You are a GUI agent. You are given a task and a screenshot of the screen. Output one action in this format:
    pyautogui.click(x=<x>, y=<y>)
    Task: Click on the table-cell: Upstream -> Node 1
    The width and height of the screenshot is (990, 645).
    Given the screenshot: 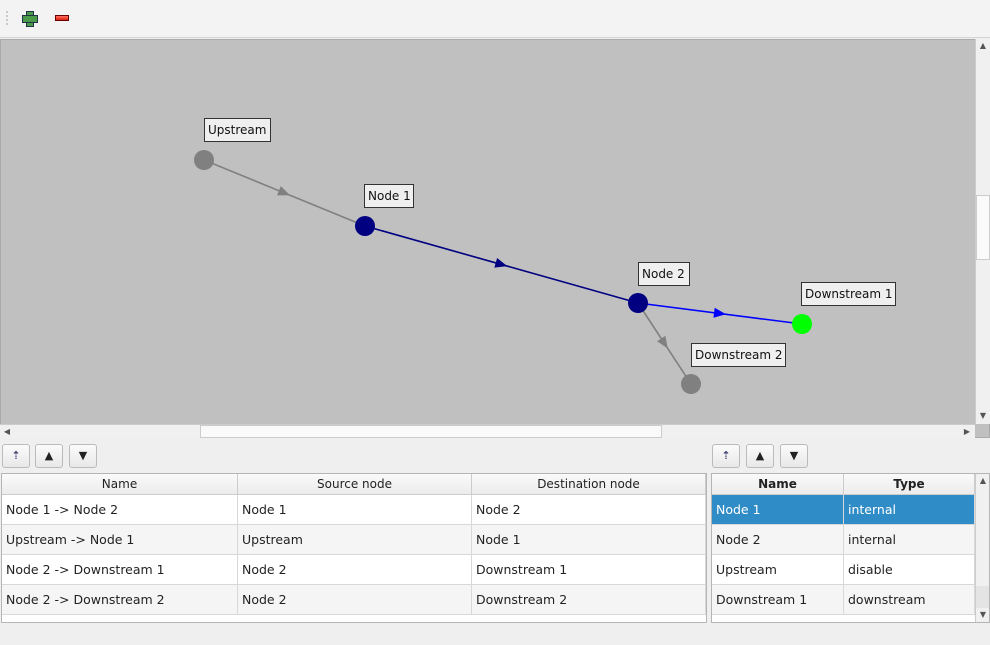 What is the action you would take?
    pyautogui.click(x=120, y=540)
    